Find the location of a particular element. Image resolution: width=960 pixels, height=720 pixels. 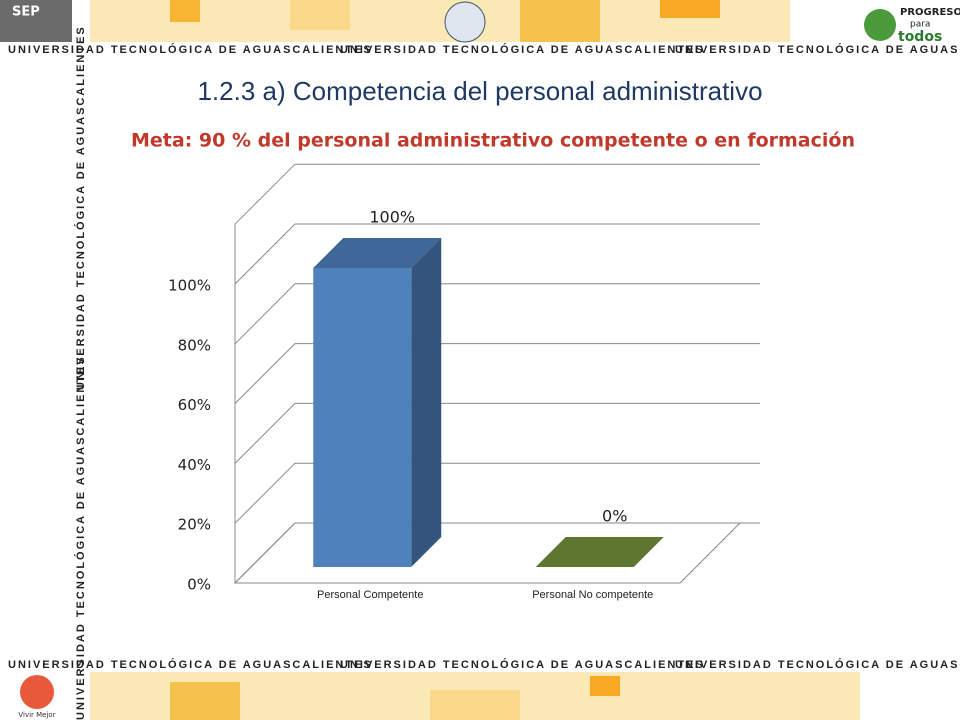

top-banner is located at coordinates (480, 50).